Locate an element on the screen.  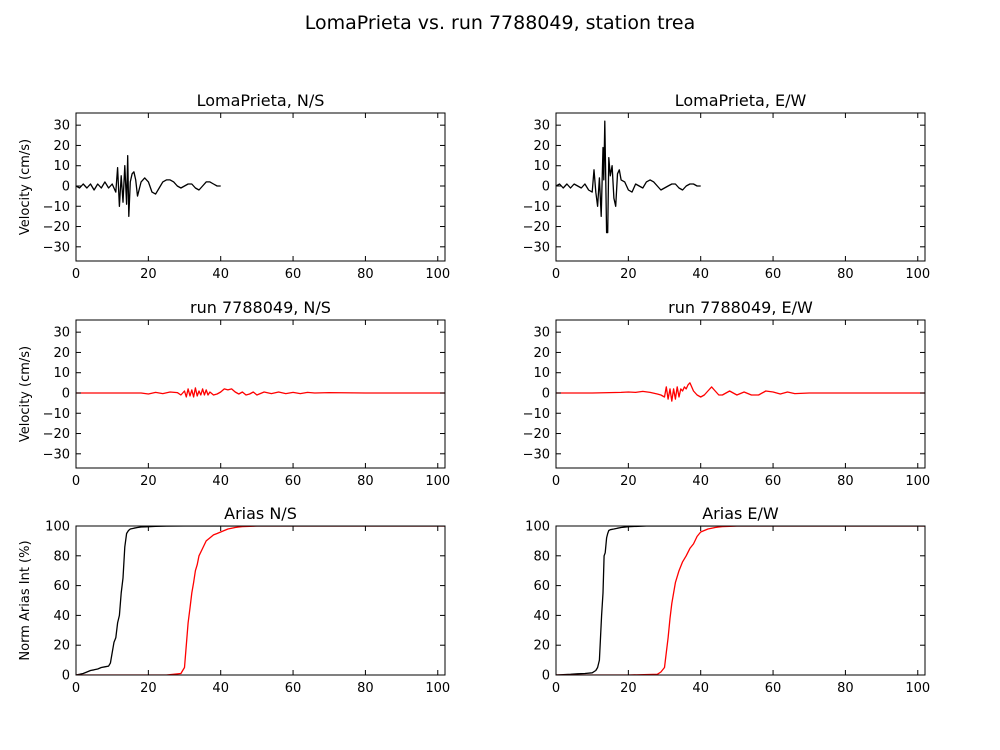
panel-loma-ns-ytick-label: −30 is located at coordinates (56, 247).